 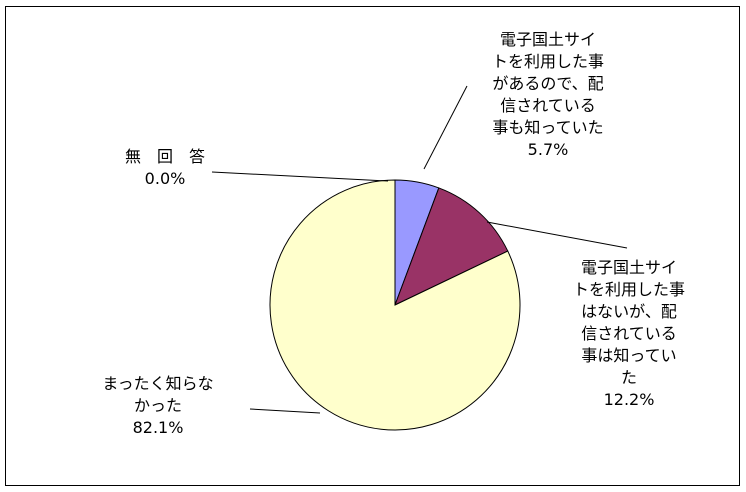 I want to click on slice-label-0-line-2: があるので、配, so click(x=547, y=83).